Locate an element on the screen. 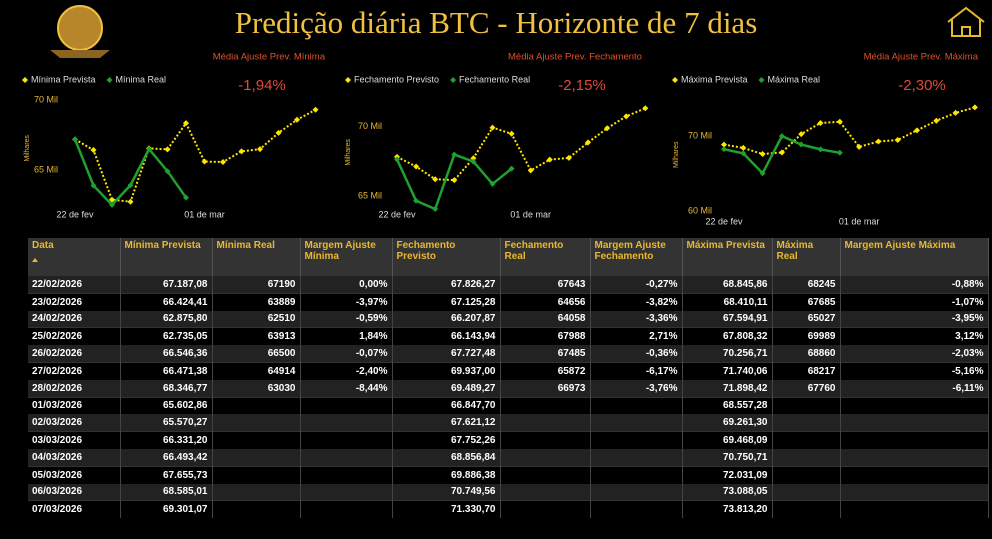 The image size is (992, 539). y-axis-label: Milhares is located at coordinates (27, 148).